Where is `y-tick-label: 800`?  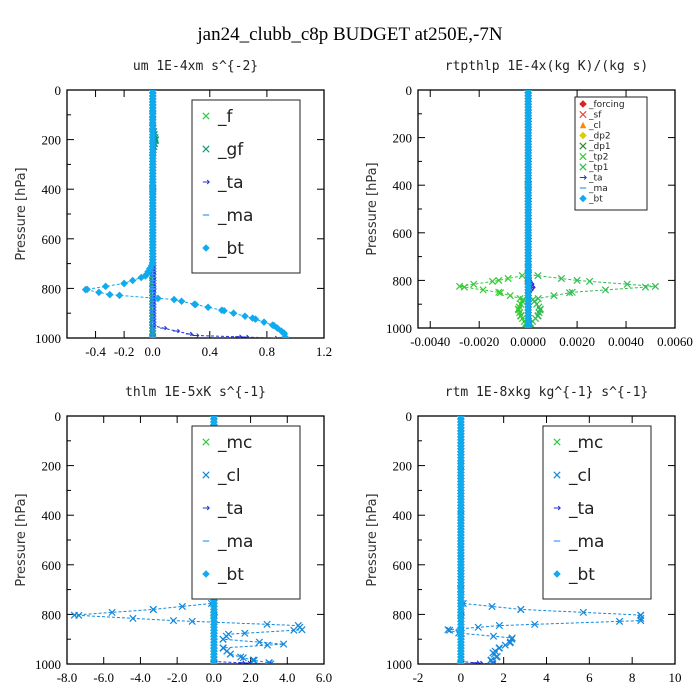 y-tick-label: 800 is located at coordinates (403, 280).